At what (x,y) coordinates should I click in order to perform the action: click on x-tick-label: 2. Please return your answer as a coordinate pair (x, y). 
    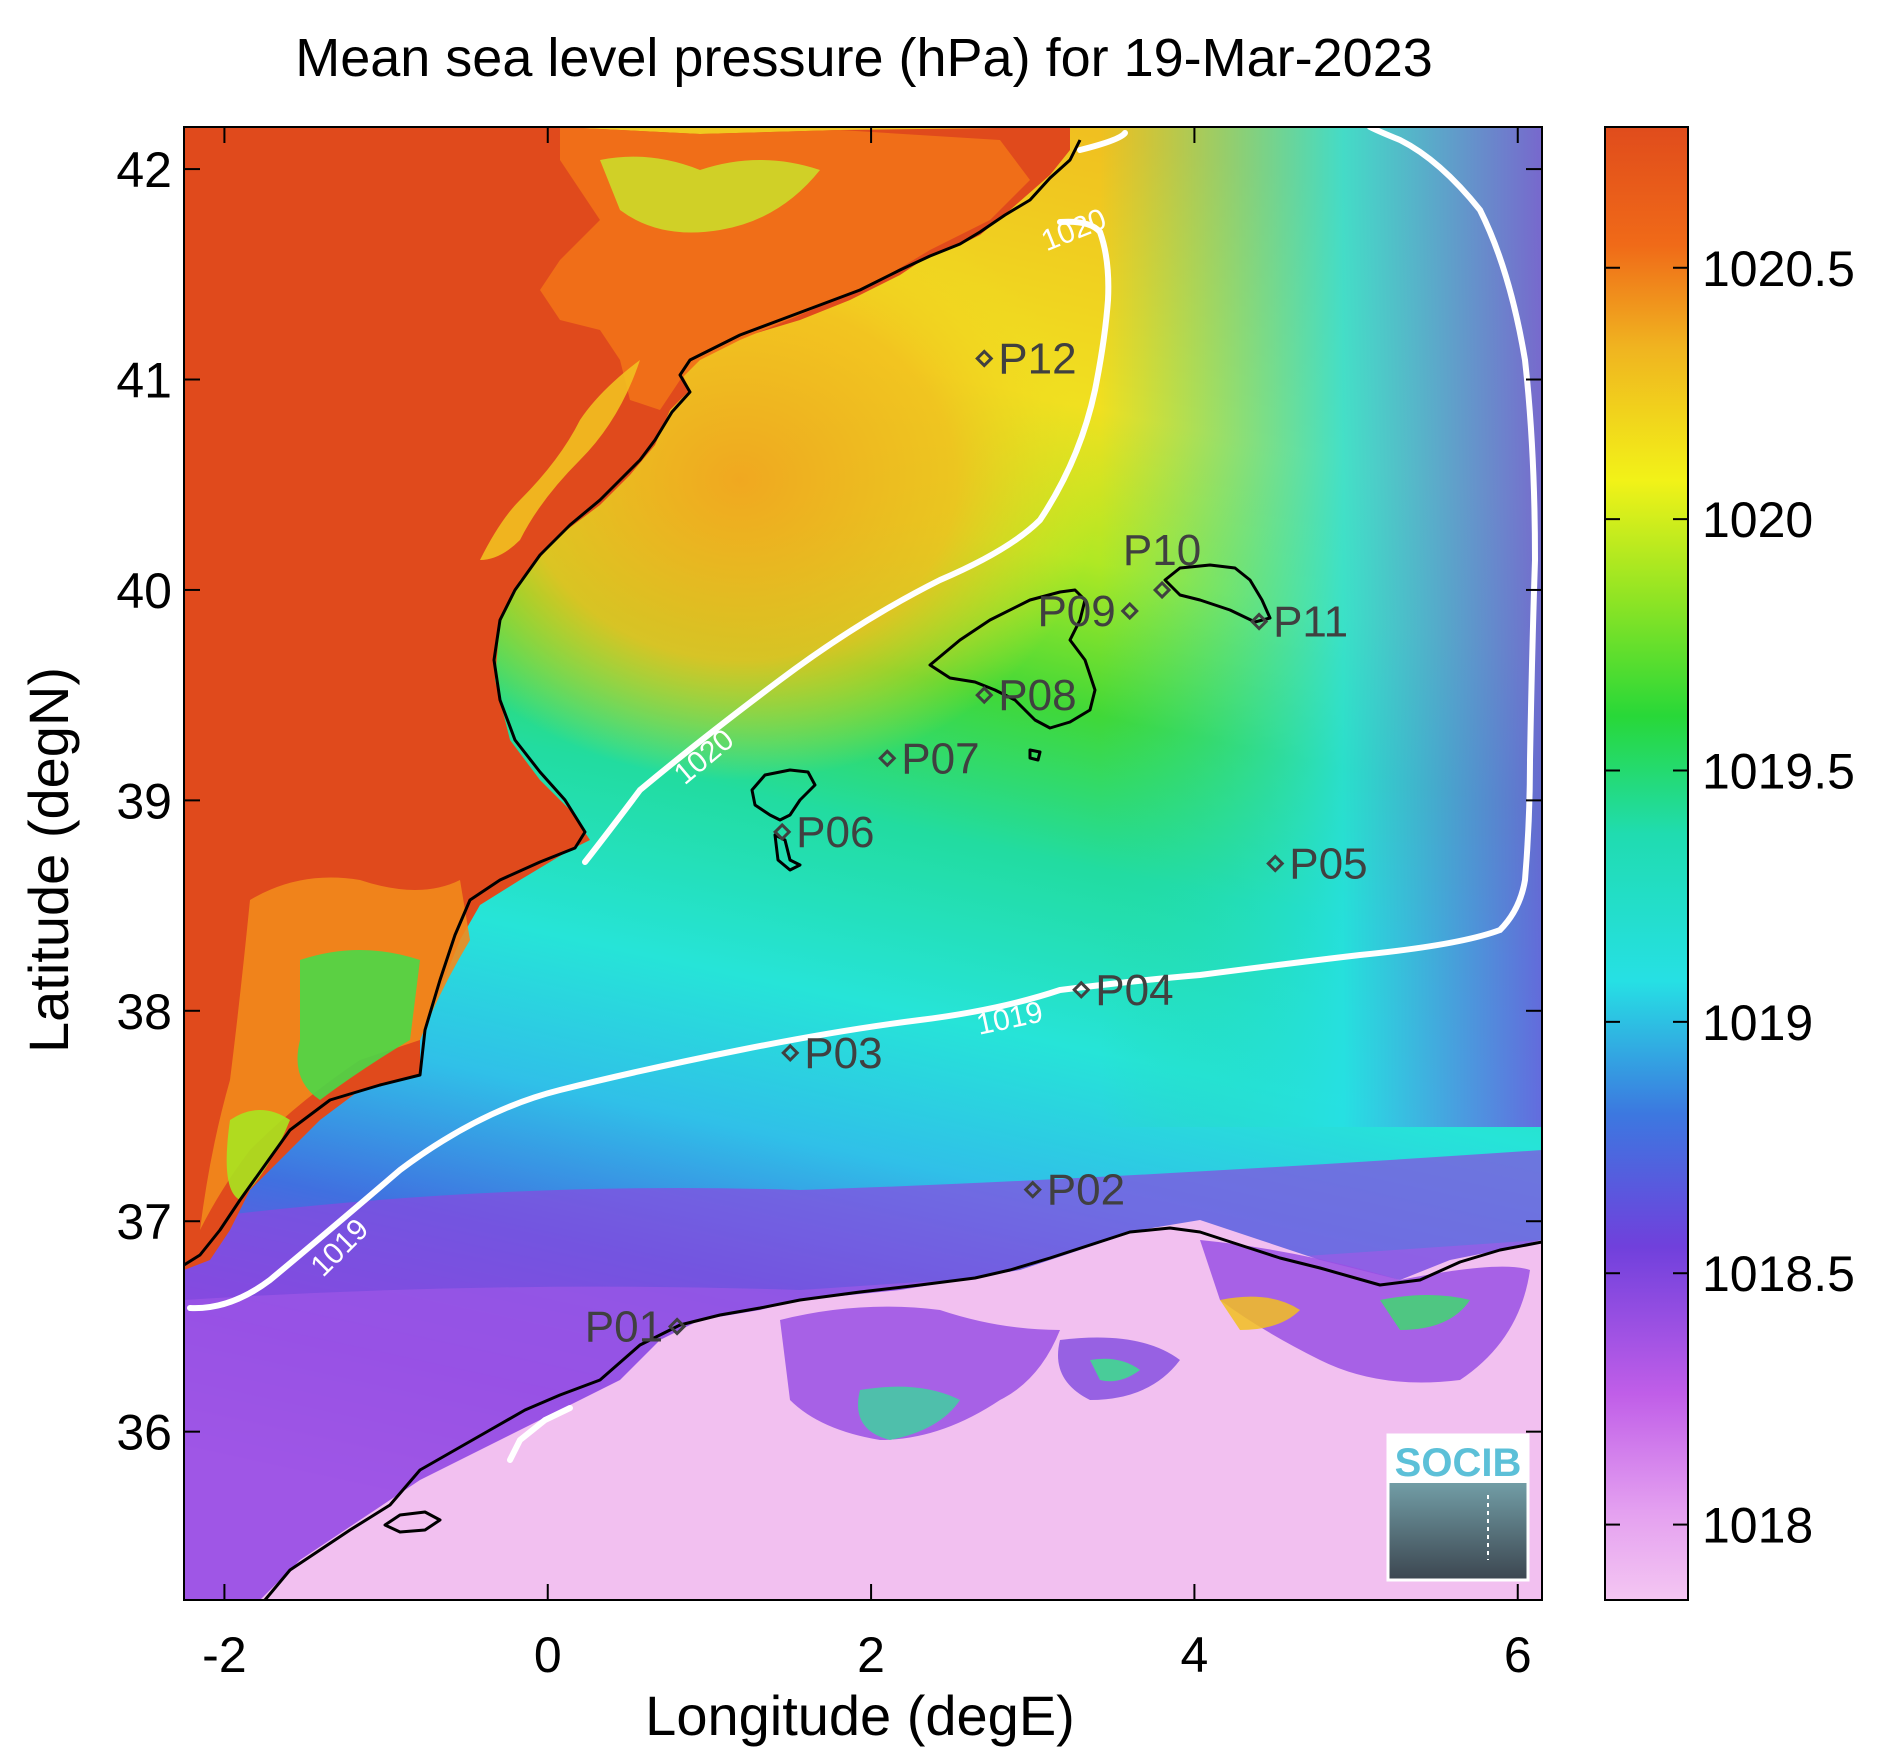
    Looking at the image, I should click on (871, 1655).